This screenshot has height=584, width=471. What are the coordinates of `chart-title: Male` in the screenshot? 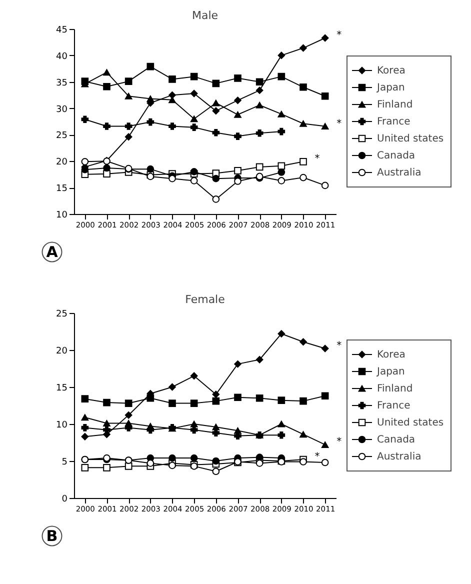 It's located at (205, 15).